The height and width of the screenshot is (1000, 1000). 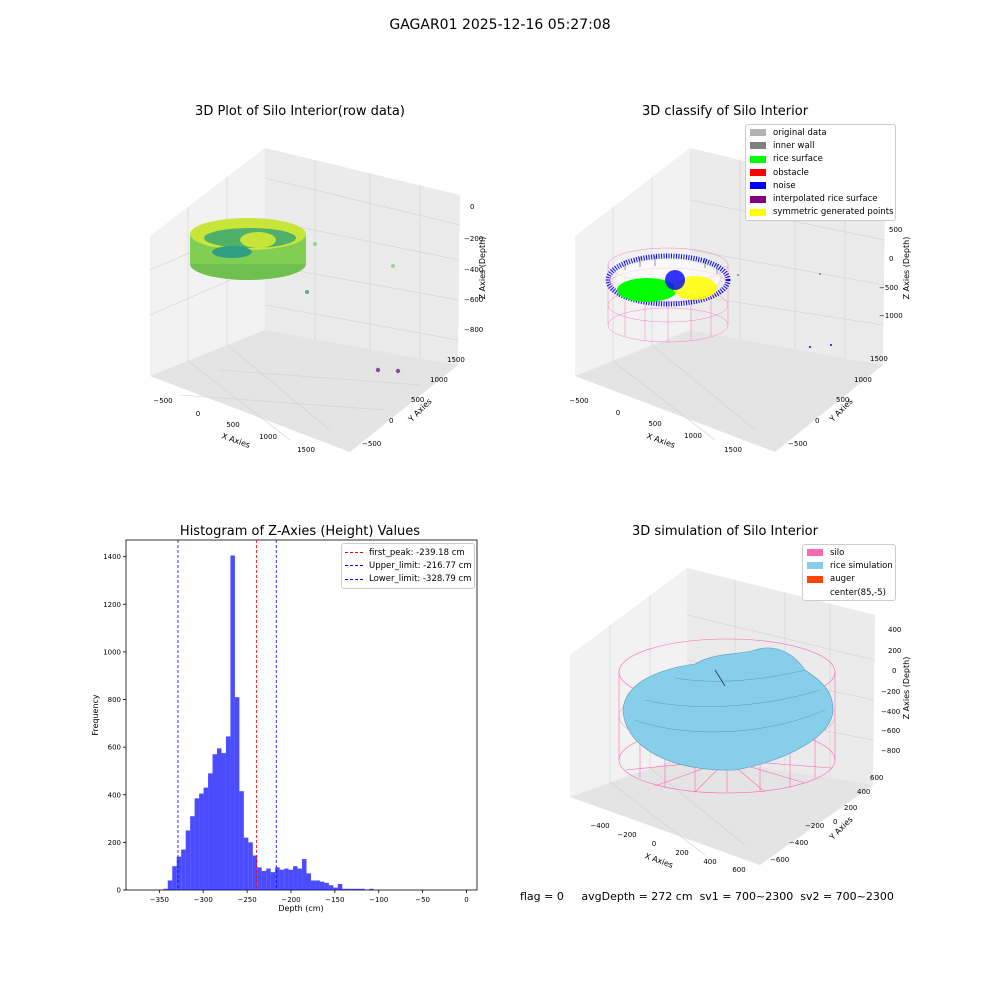 What do you see at coordinates (354, 566) in the screenshot?
I see `legend-line` at bounding box center [354, 566].